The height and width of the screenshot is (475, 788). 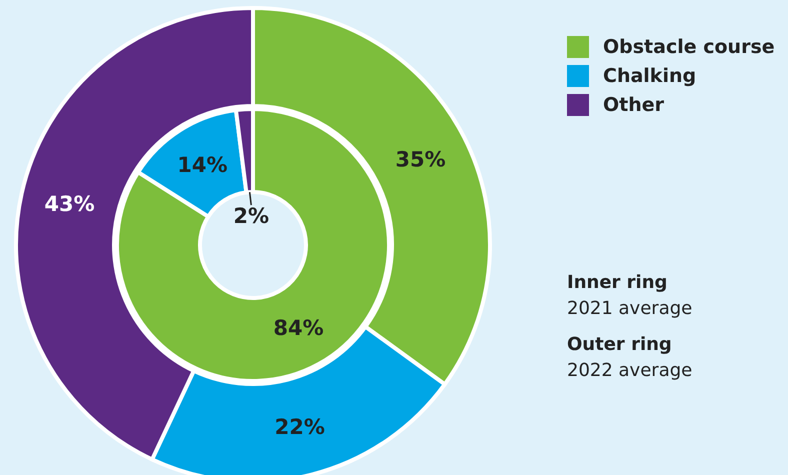 What do you see at coordinates (633, 105) in the screenshot?
I see `legend-label: Other` at bounding box center [633, 105].